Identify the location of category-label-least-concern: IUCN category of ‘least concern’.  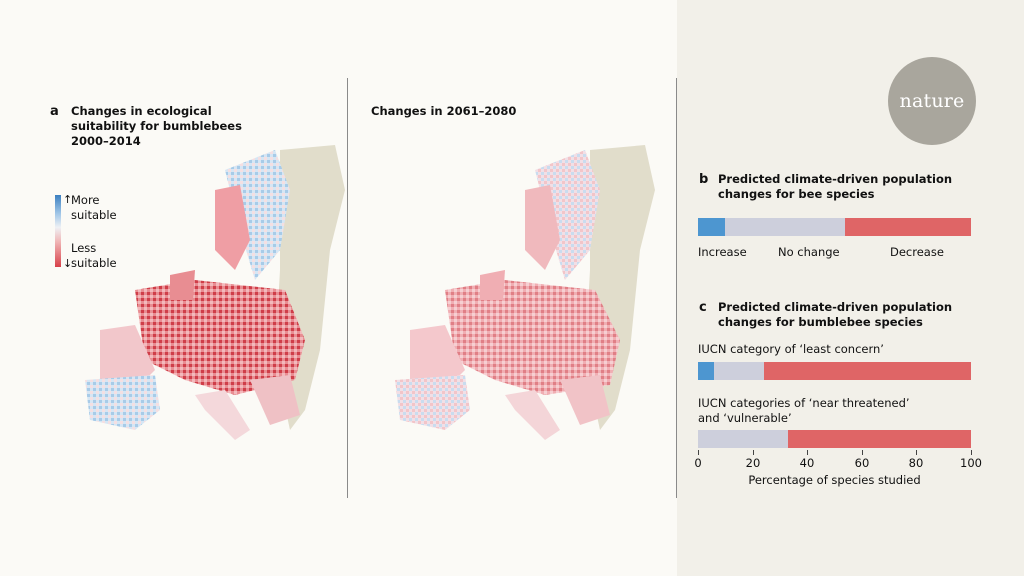
(791, 349).